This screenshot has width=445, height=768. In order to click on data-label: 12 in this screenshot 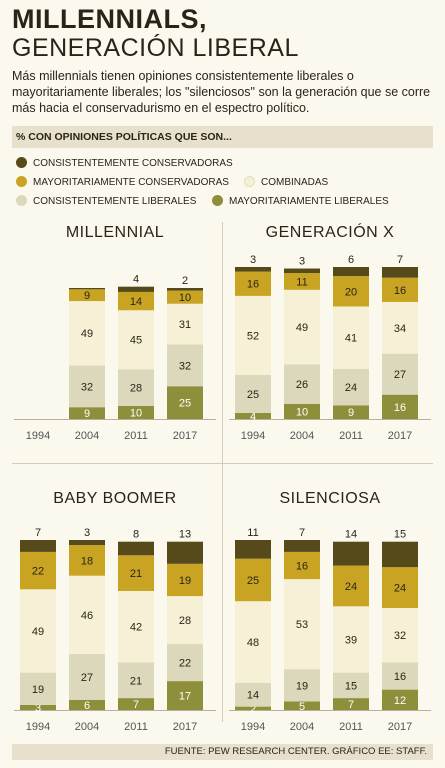, I will do `click(400, 701)`.